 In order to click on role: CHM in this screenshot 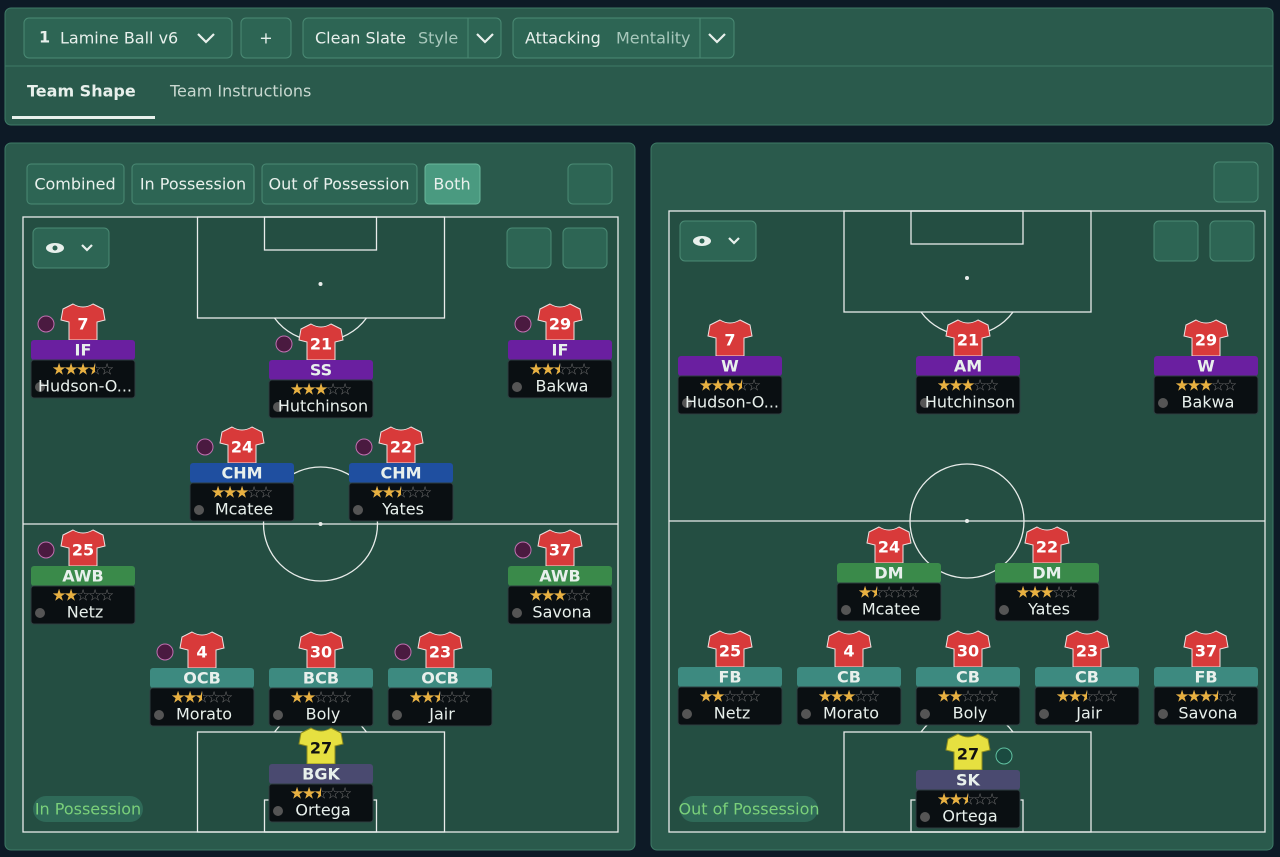, I will do `click(241, 473)`.